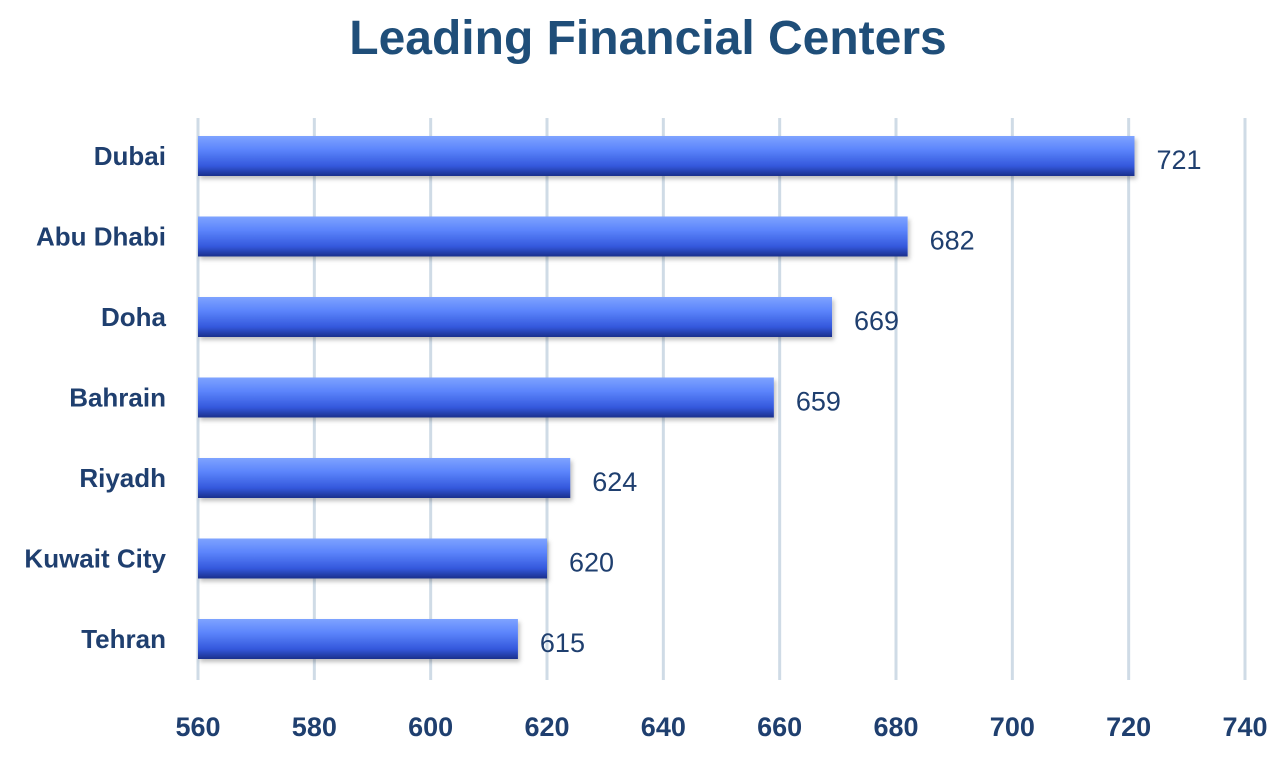  Describe the element at coordinates (876, 321) in the screenshot. I see `data-label: 669` at that location.